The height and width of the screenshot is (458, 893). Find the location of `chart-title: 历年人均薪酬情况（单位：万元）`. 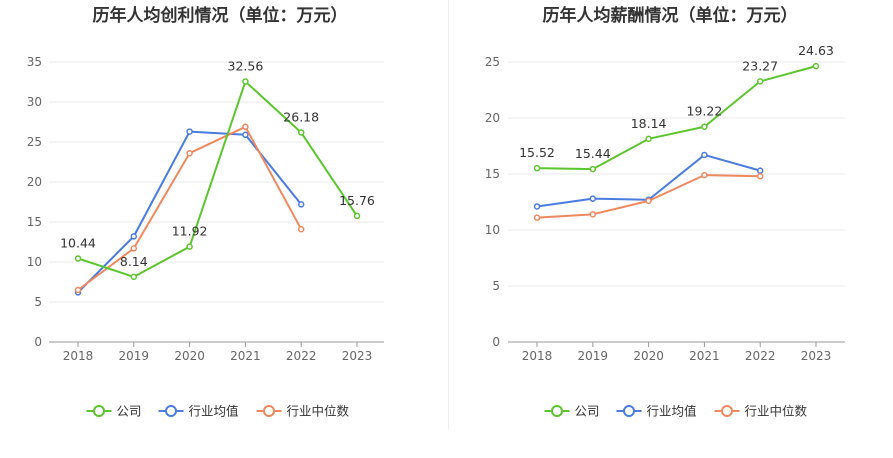

chart-title: 历年人均薪酬情况（单位：万元） is located at coordinates (670, 15).